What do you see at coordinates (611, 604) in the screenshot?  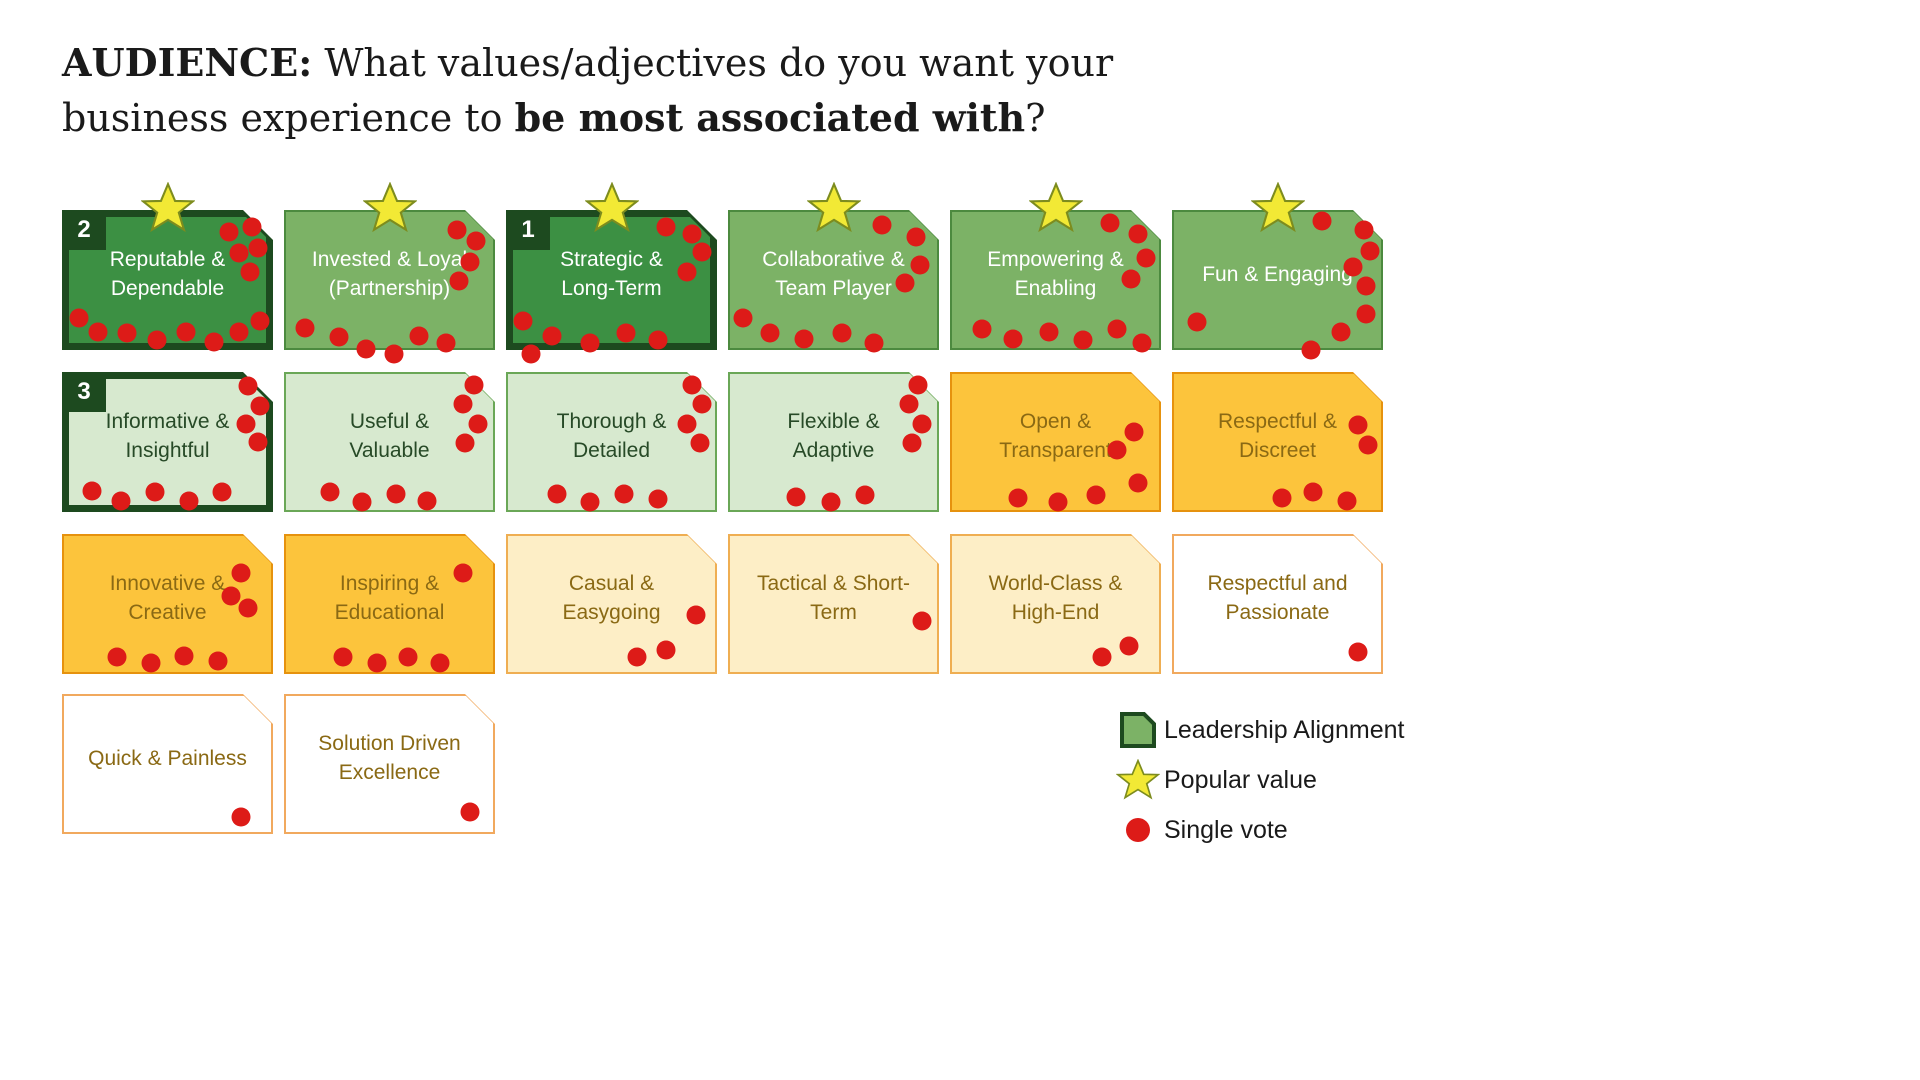 I see `value-card: Casual & Easygoing` at bounding box center [611, 604].